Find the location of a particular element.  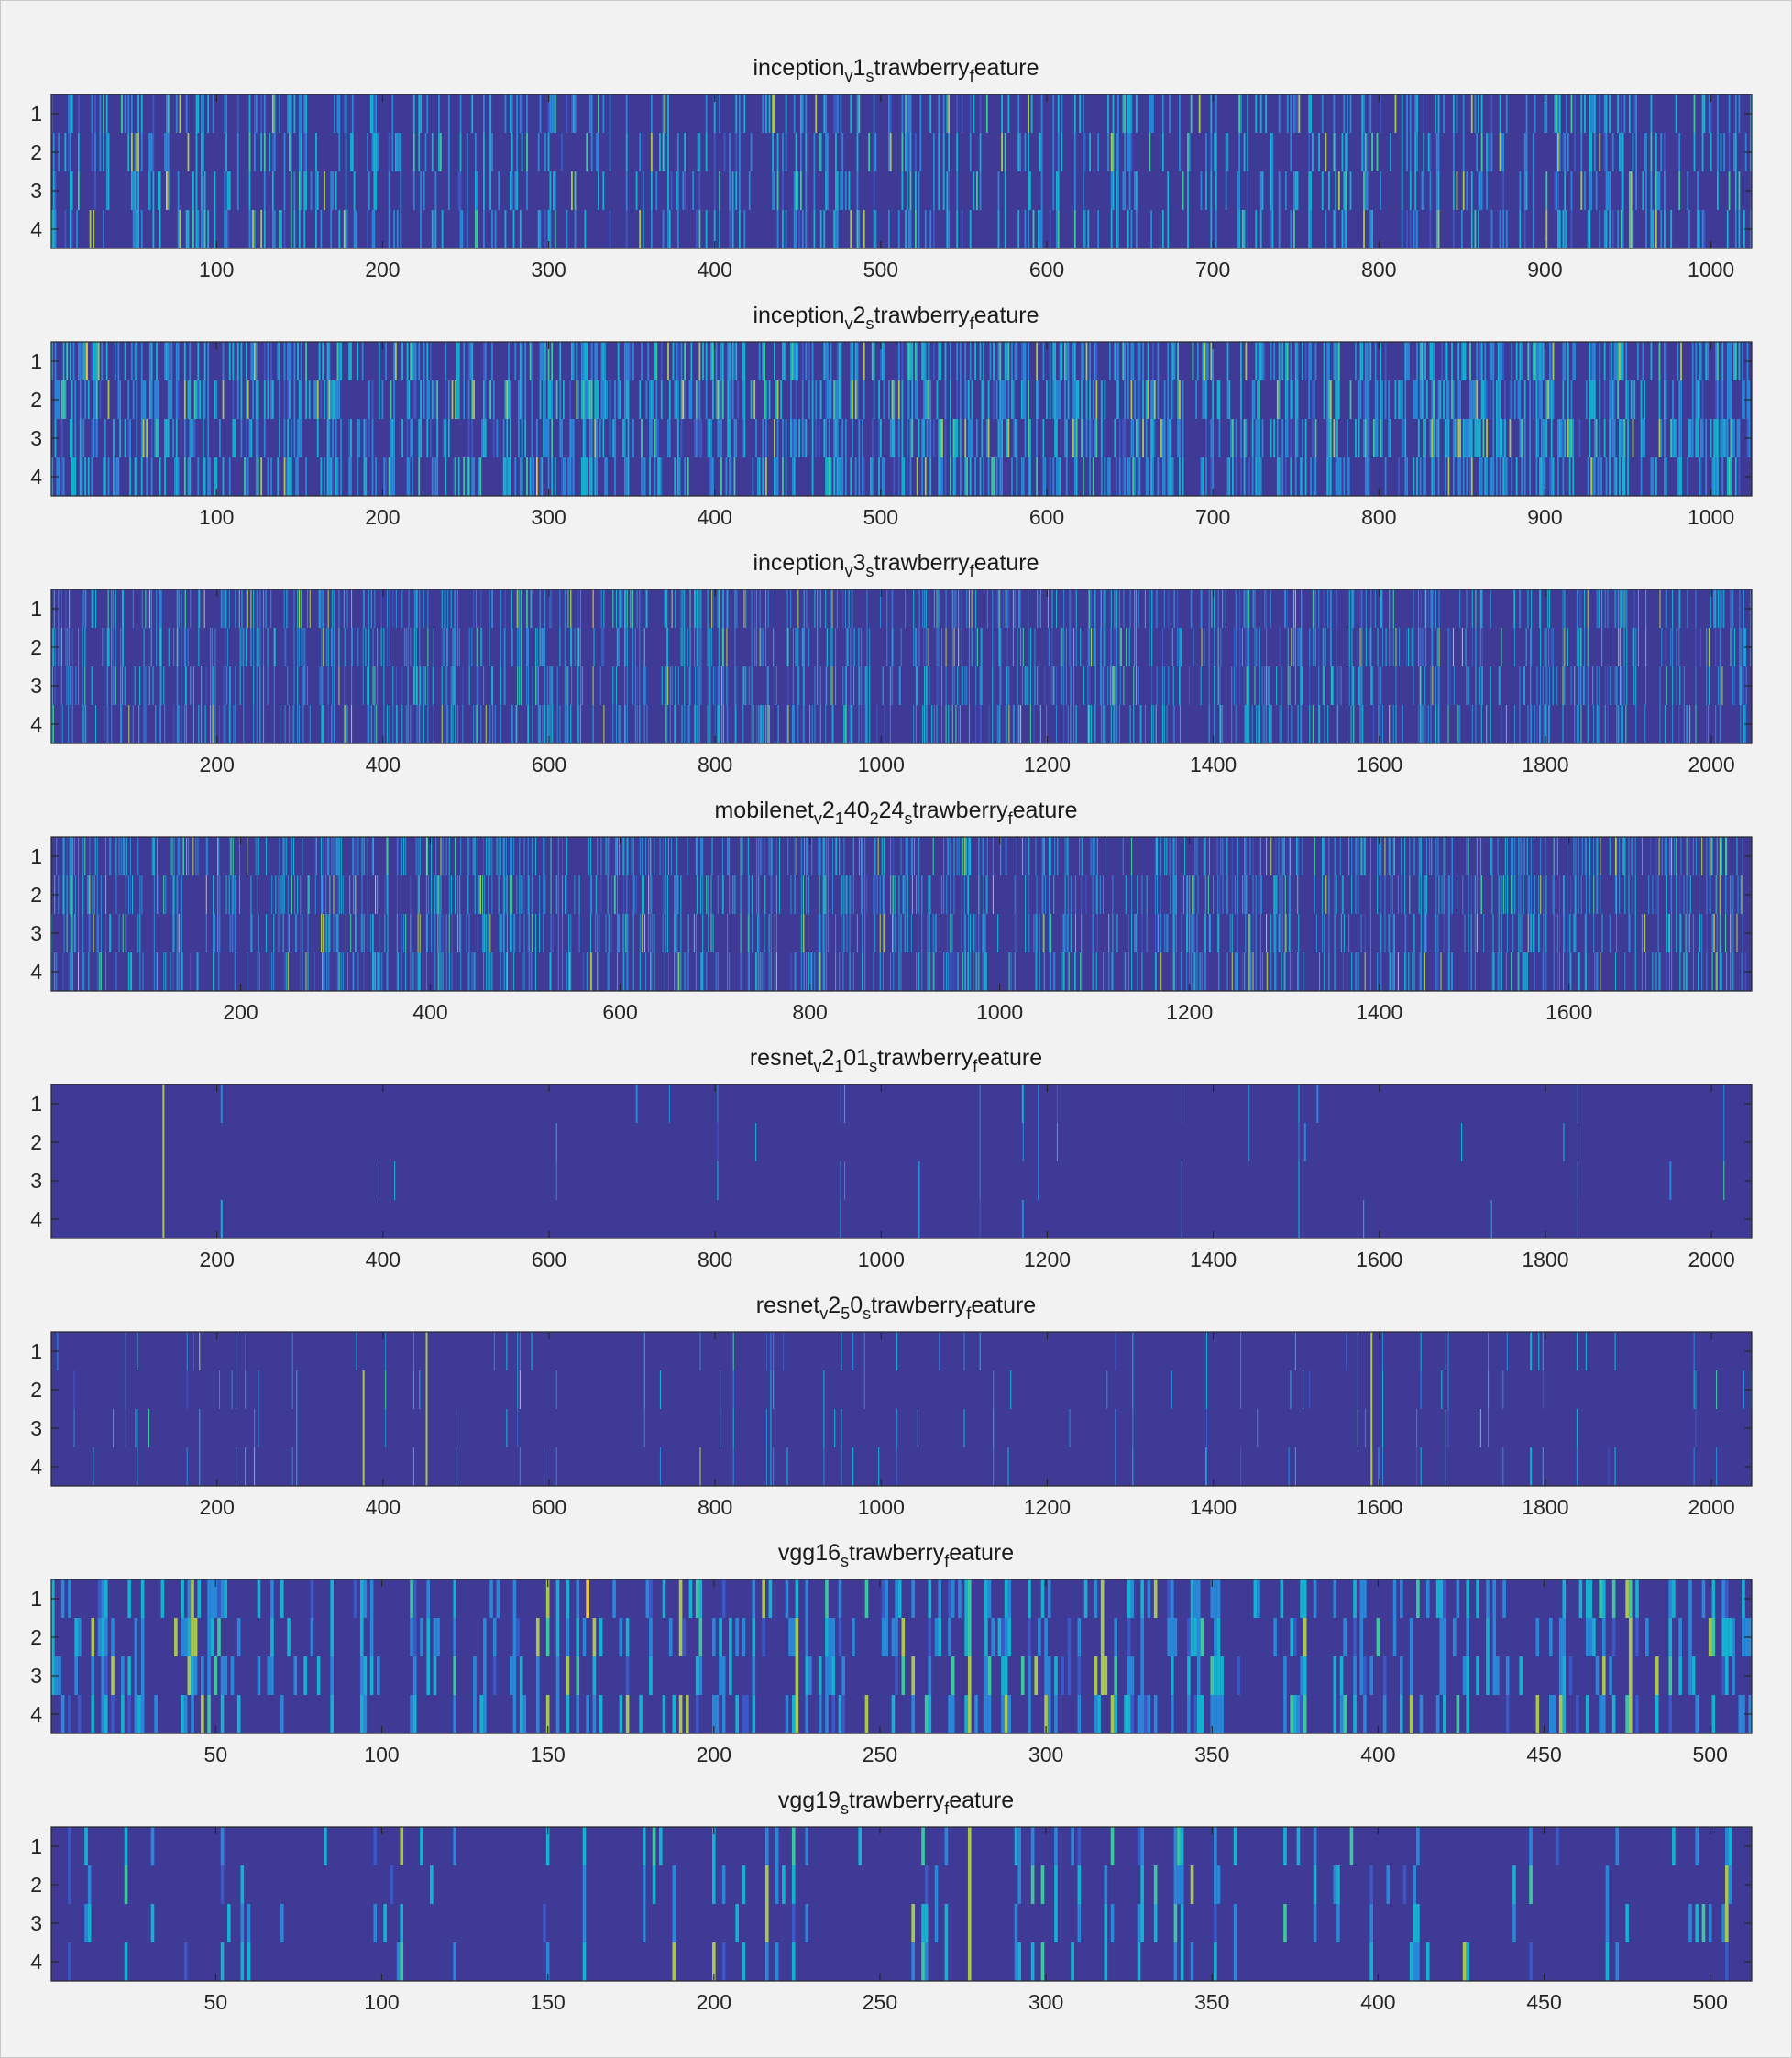

y-tick-label: 4 is located at coordinates (36, 724).